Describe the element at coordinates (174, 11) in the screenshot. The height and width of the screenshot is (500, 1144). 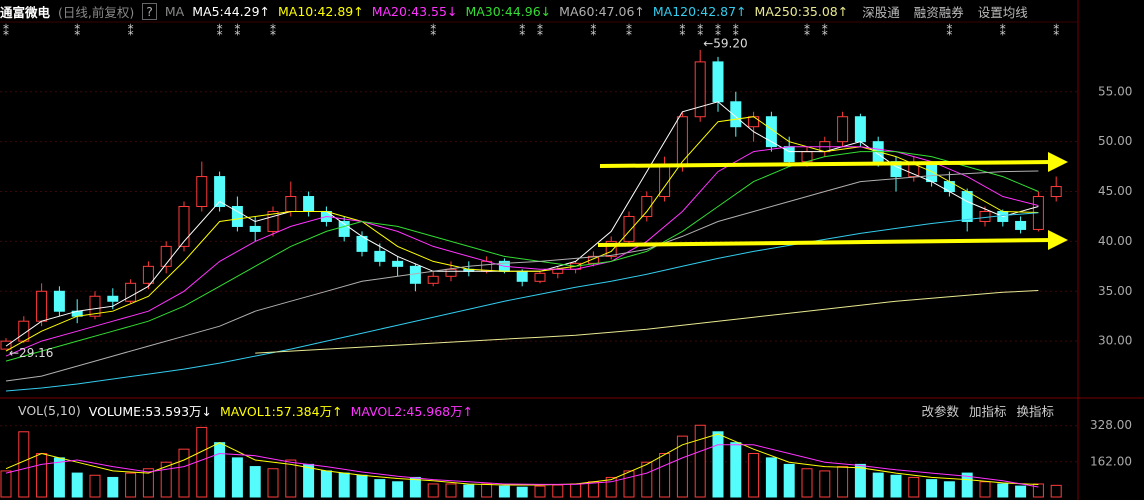
I see `ma-title: MA` at that location.